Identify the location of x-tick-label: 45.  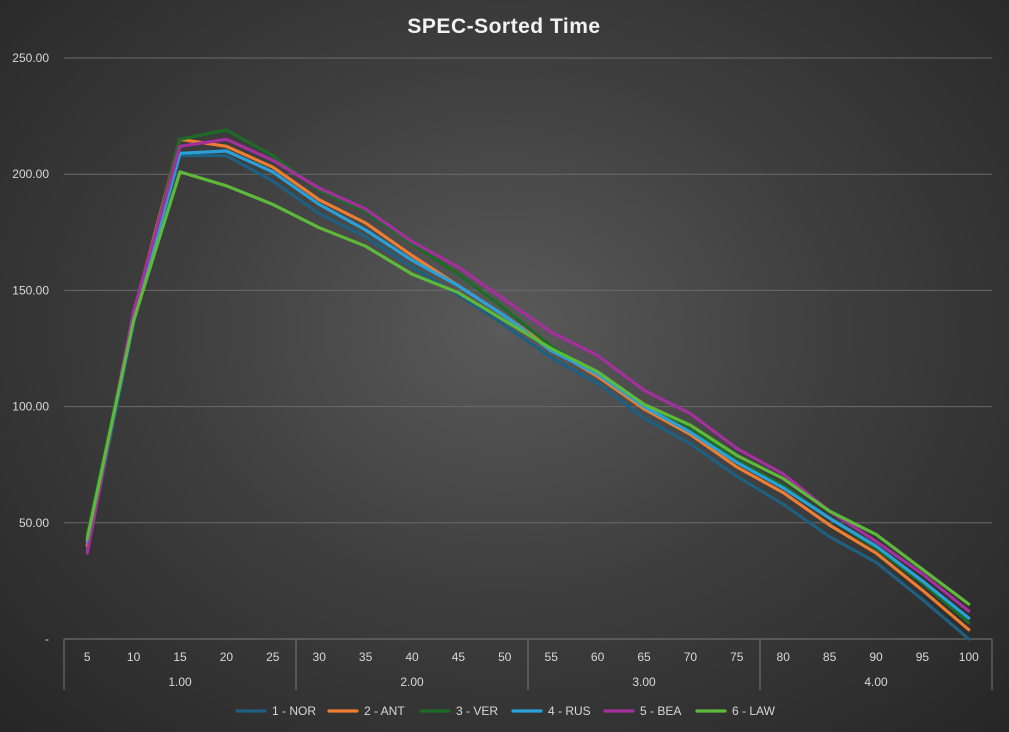
(459, 657).